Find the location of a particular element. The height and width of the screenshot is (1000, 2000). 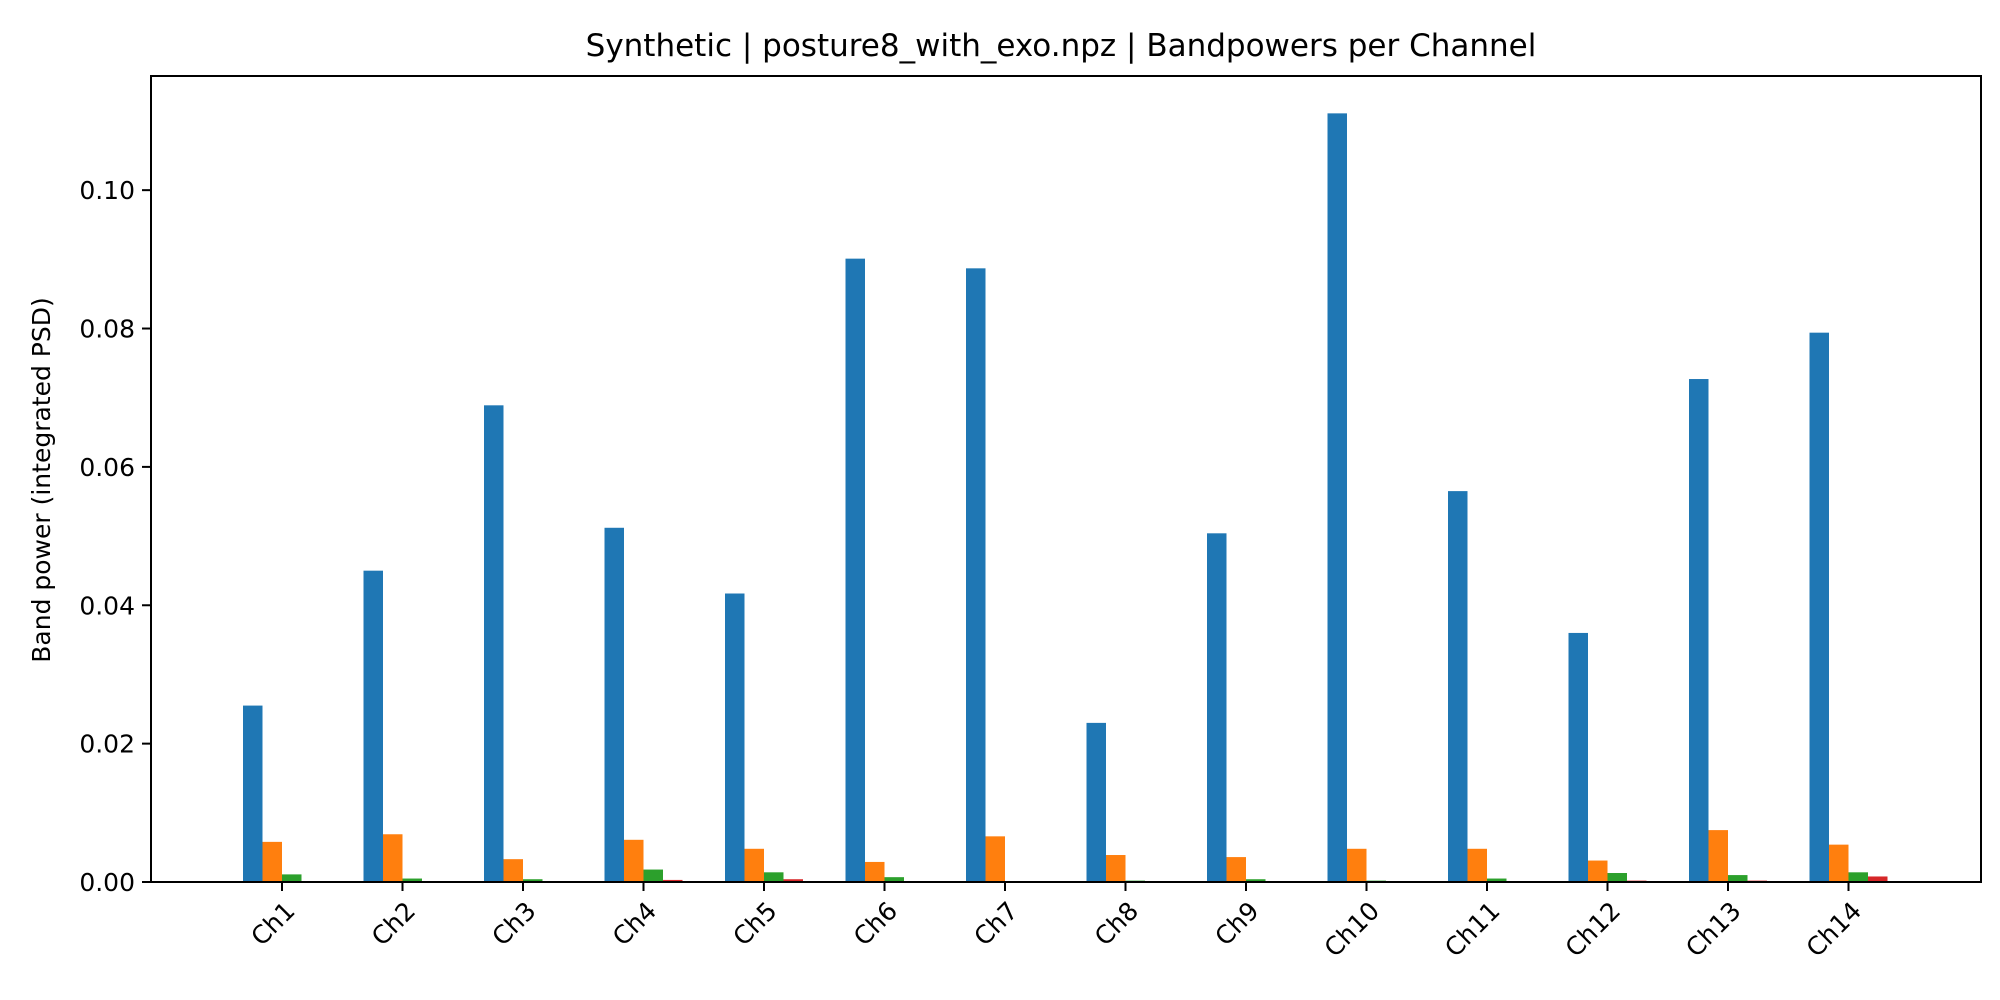

y-axis-label: Band power (integrated PSD) is located at coordinates (41, 480).